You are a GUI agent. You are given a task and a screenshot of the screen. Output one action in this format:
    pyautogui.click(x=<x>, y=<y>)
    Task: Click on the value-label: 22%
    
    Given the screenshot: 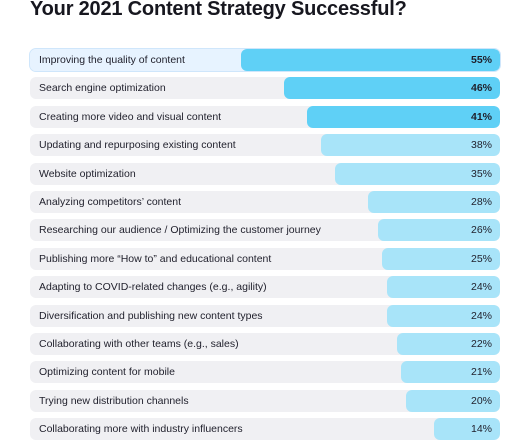 What is the action you would take?
    pyautogui.click(x=481, y=343)
    